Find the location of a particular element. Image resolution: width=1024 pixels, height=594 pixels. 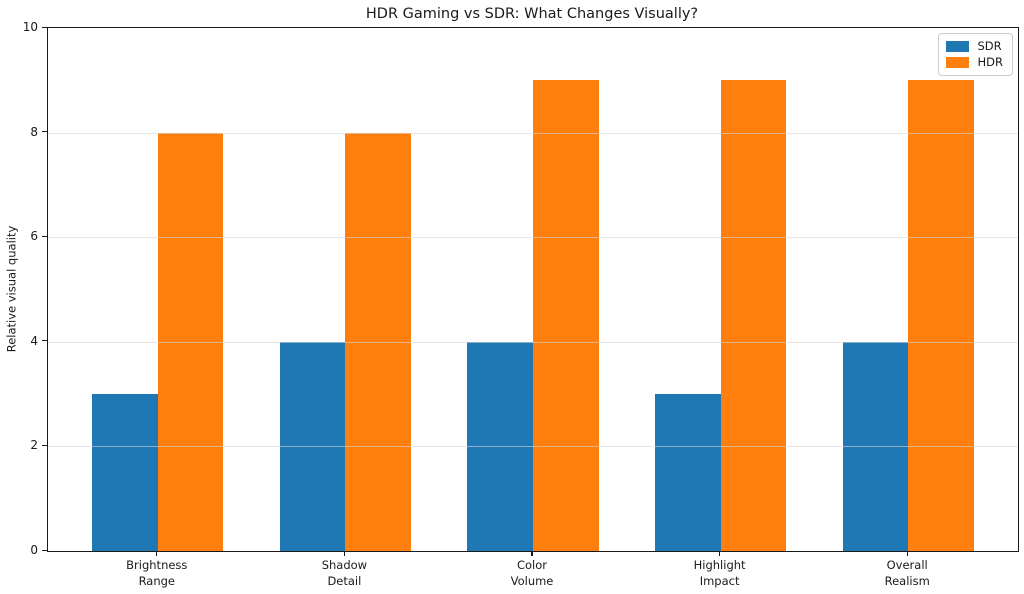

y-tick-label-8: 8 is located at coordinates (34, 131).